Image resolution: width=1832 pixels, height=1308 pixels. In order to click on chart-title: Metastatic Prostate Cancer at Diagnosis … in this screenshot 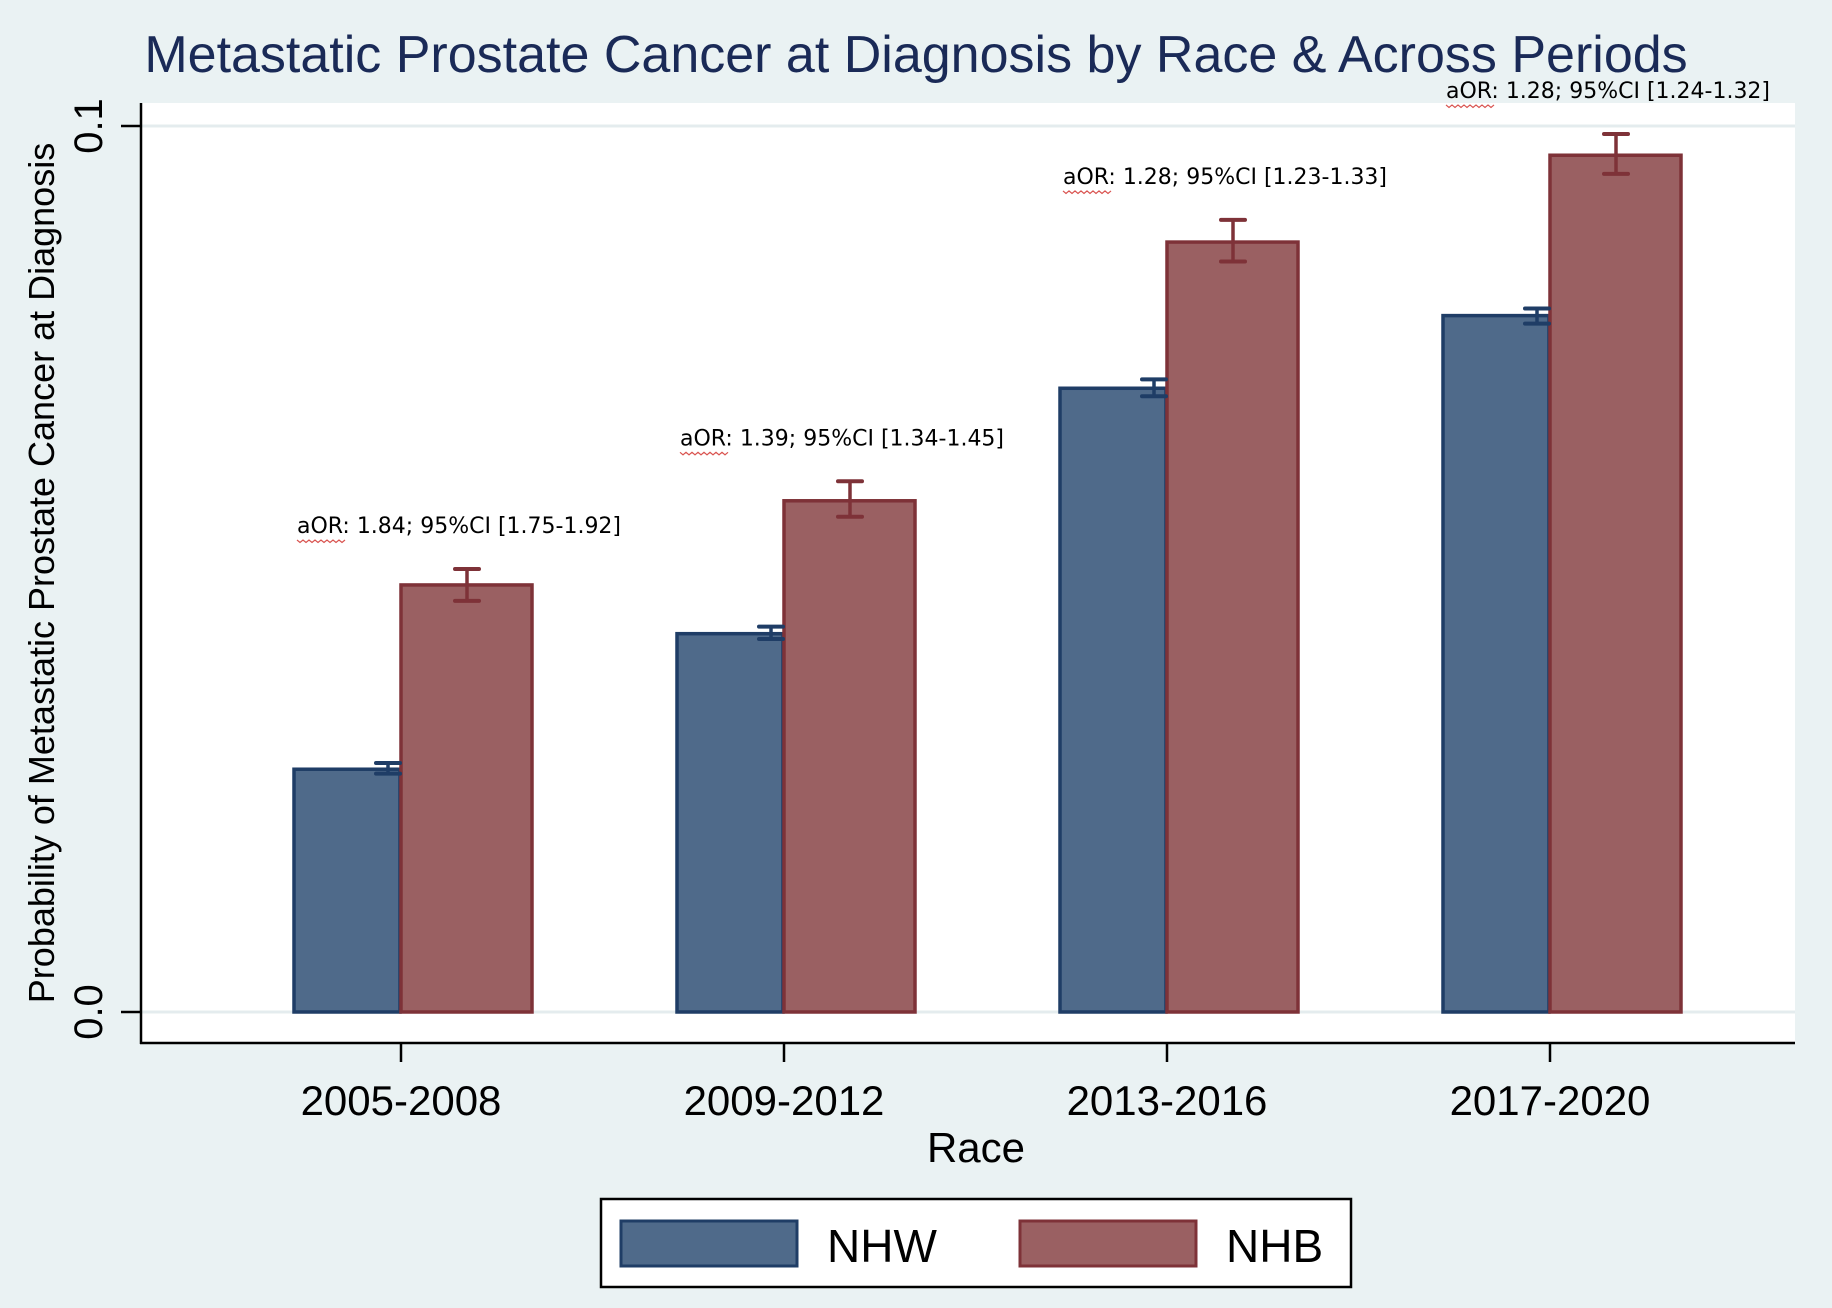, I will do `click(915, 55)`.